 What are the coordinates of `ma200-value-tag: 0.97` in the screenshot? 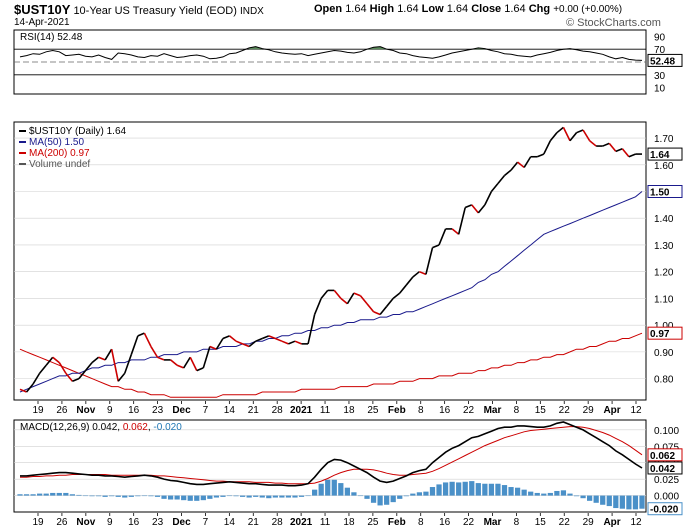 It's located at (660, 334).